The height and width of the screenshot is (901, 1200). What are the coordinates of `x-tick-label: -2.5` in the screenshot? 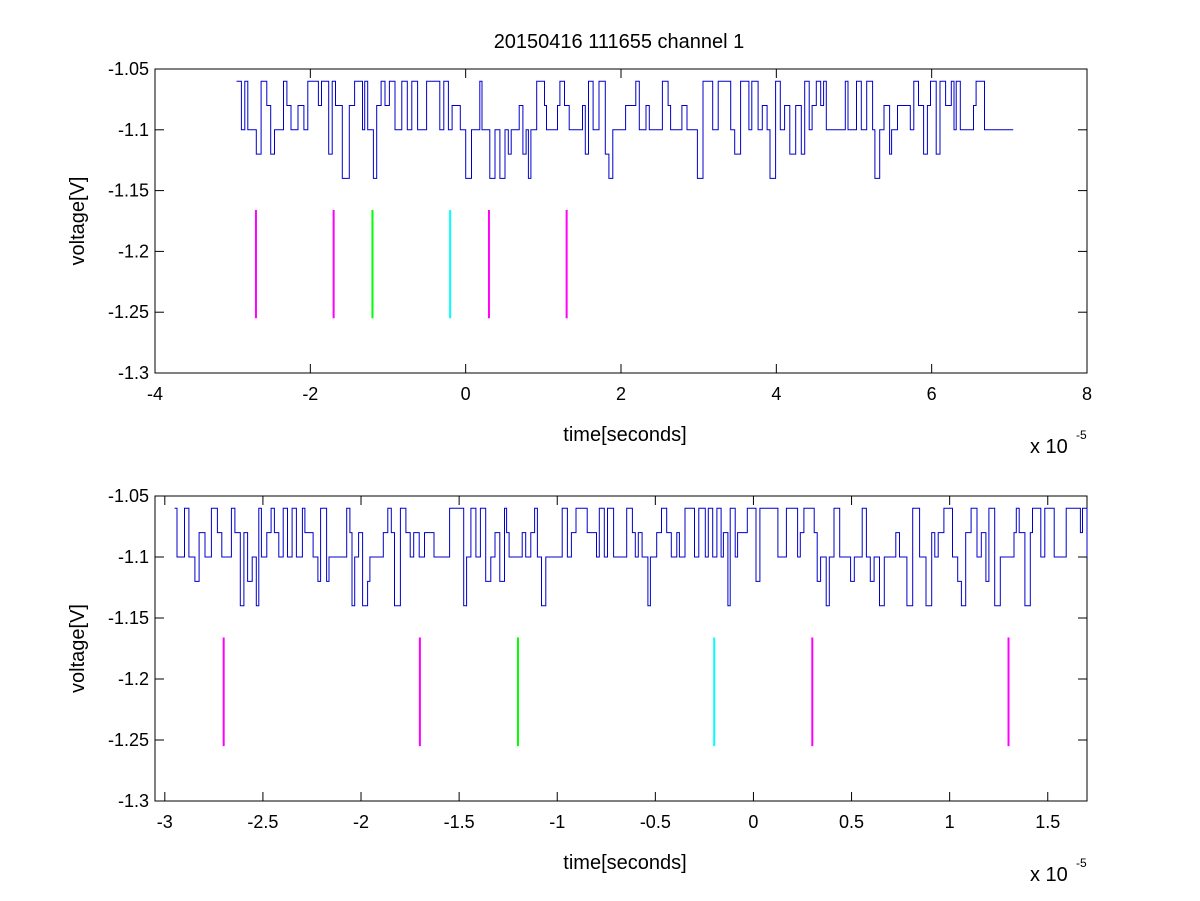 It's located at (262, 822).